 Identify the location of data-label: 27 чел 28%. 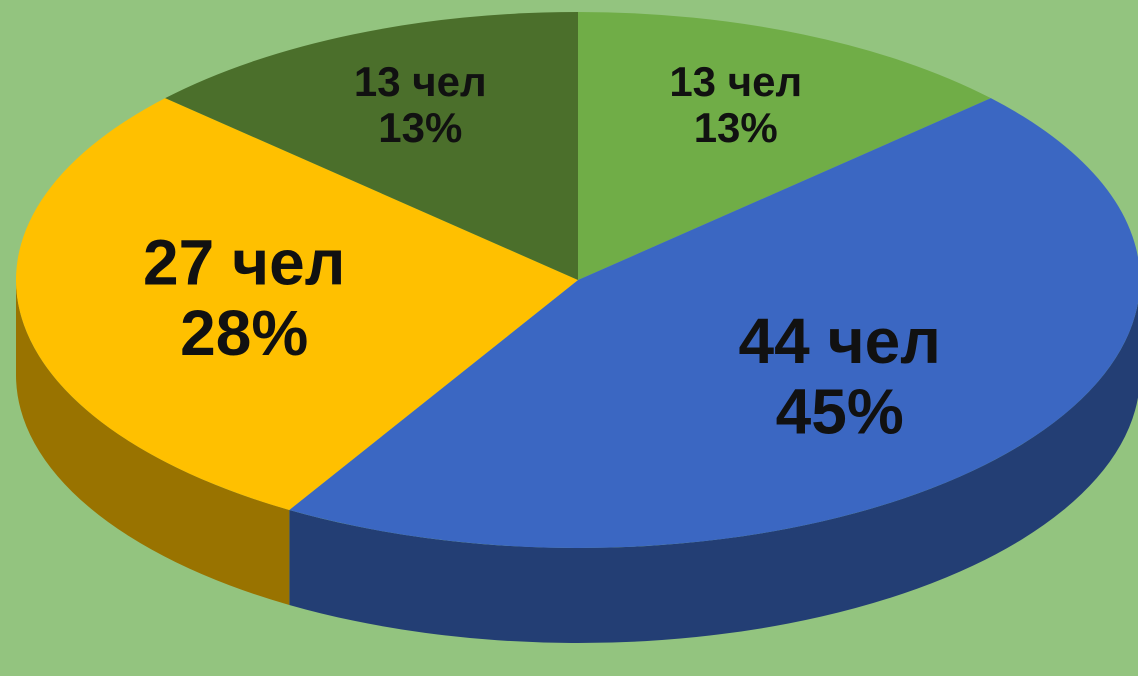
(244, 298).